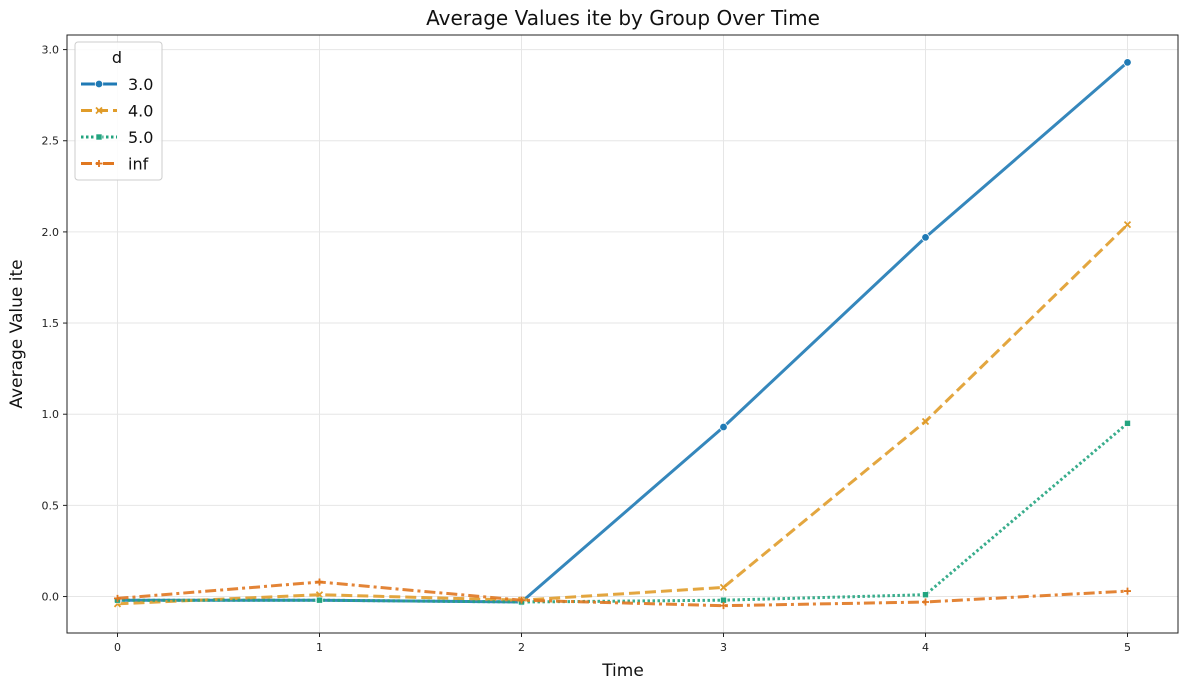 The height and width of the screenshot is (690, 1189). I want to click on x-tick-label: 1, so click(319, 647).